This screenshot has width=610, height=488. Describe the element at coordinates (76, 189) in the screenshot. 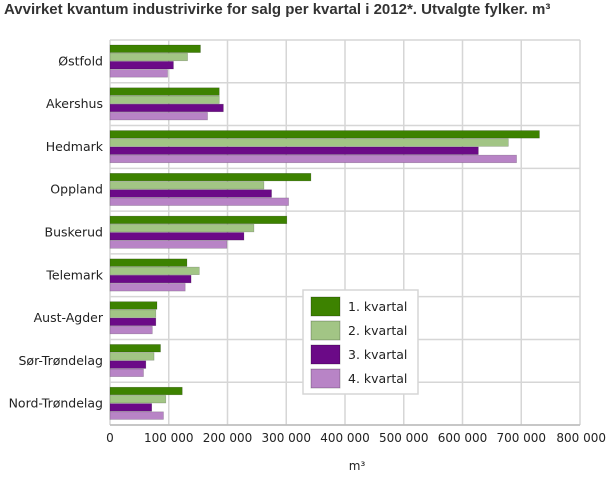

I see `category-label: Oppland` at that location.